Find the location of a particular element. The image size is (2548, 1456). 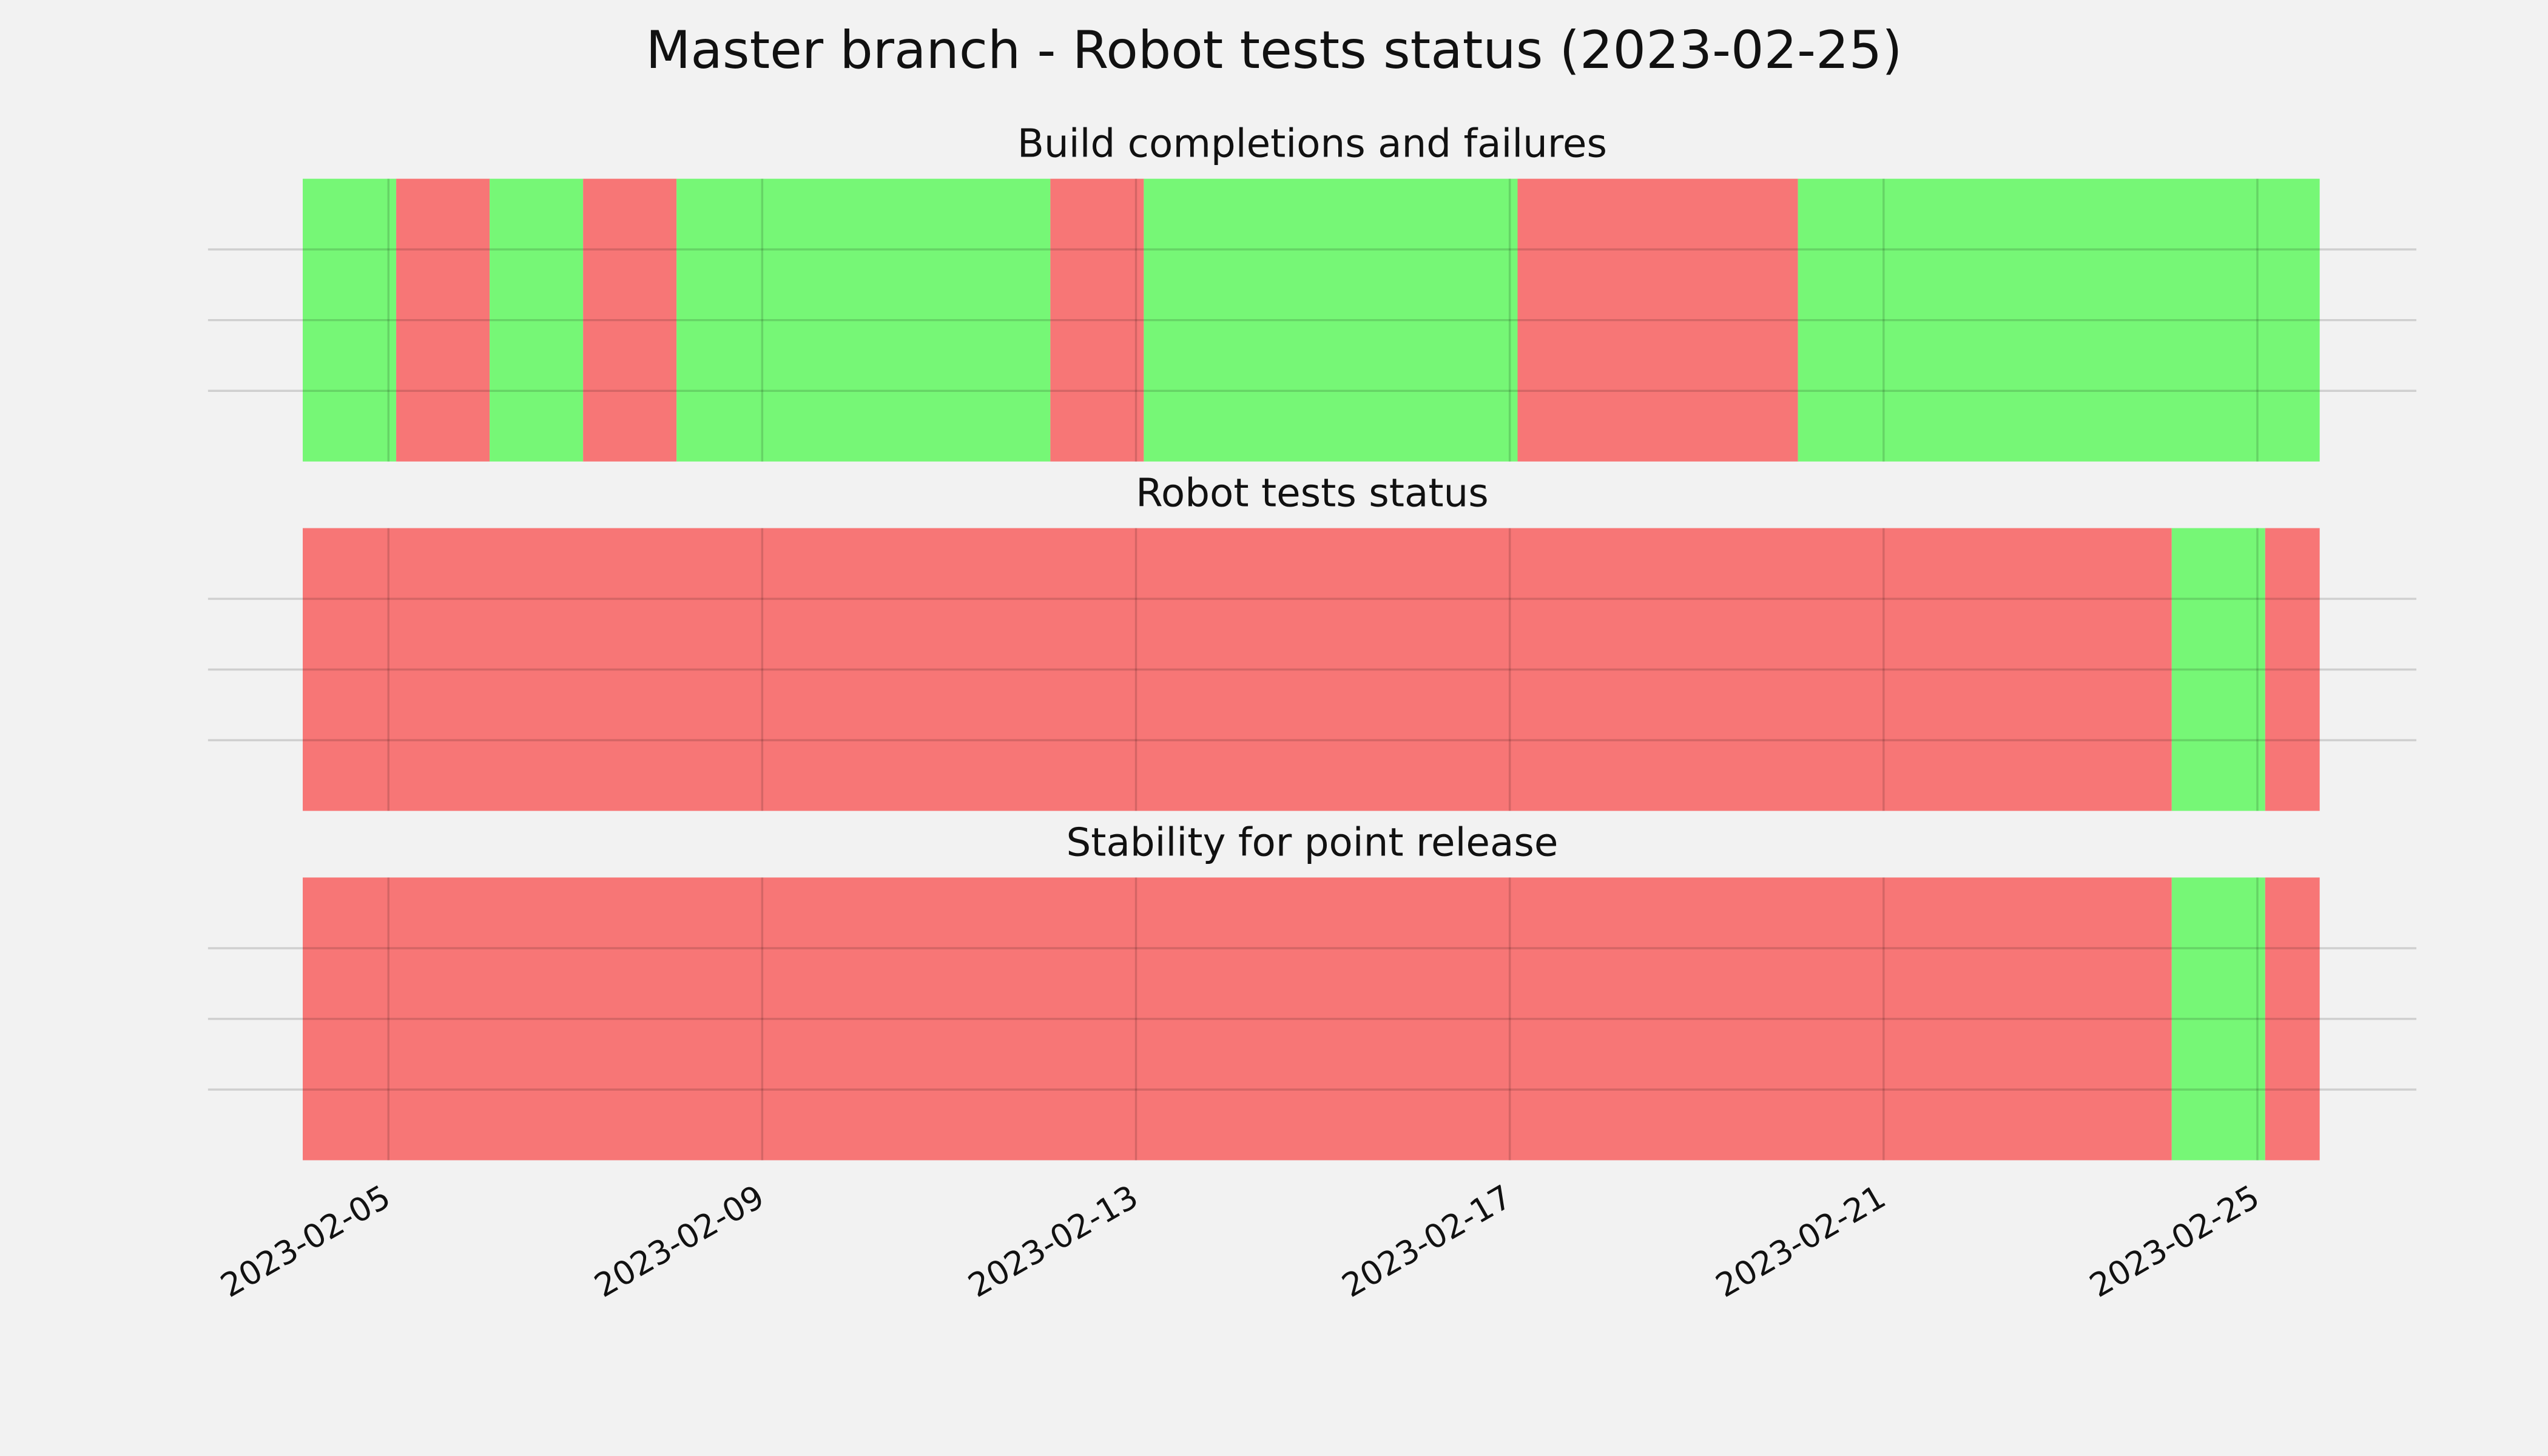

subplot-title: Build completions and failures is located at coordinates (1312, 144).